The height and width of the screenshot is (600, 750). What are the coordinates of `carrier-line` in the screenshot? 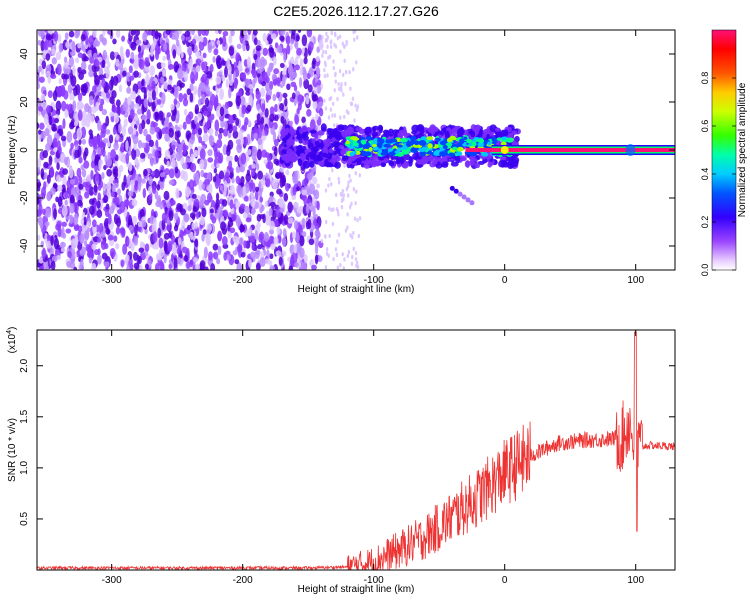 It's located at (570, 150).